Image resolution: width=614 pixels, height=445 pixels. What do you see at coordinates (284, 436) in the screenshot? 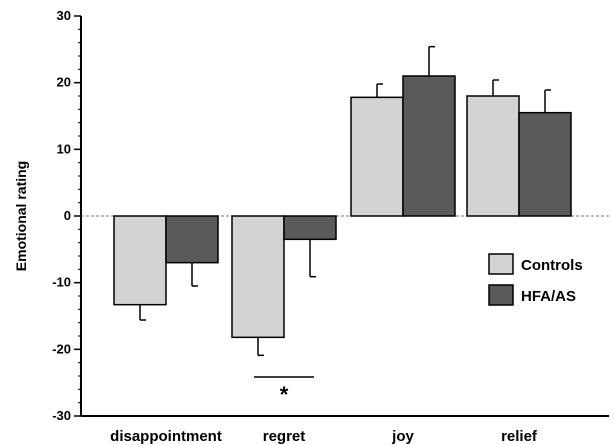
I see `x-category-label: regret` at bounding box center [284, 436].